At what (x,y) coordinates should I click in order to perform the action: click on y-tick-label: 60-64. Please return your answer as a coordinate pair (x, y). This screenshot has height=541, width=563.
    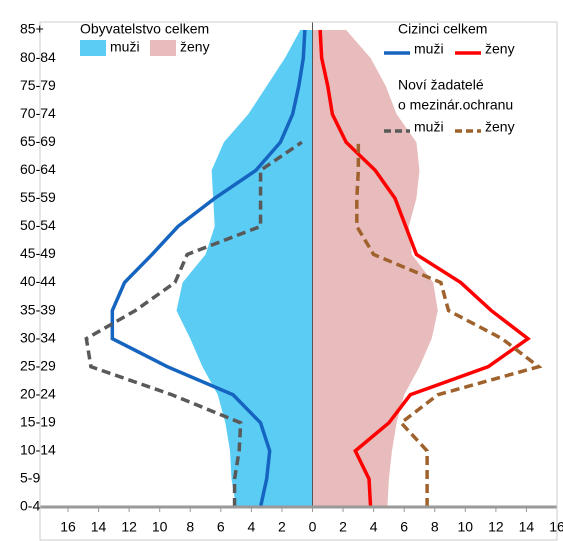
    Looking at the image, I should click on (38, 169).